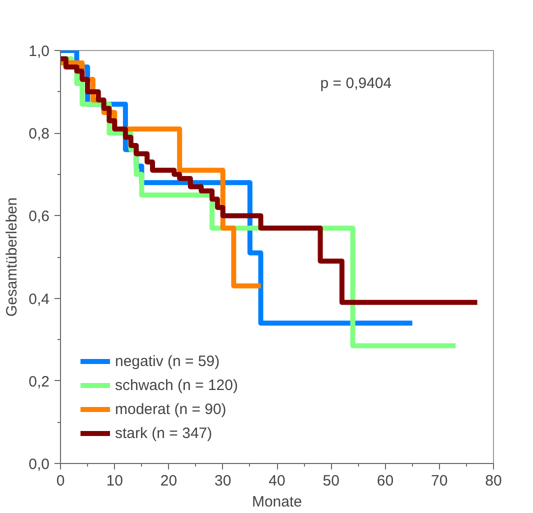 The image size is (533, 513). What do you see at coordinates (39, 299) in the screenshot?
I see `y-tick-label: 0,4` at bounding box center [39, 299].